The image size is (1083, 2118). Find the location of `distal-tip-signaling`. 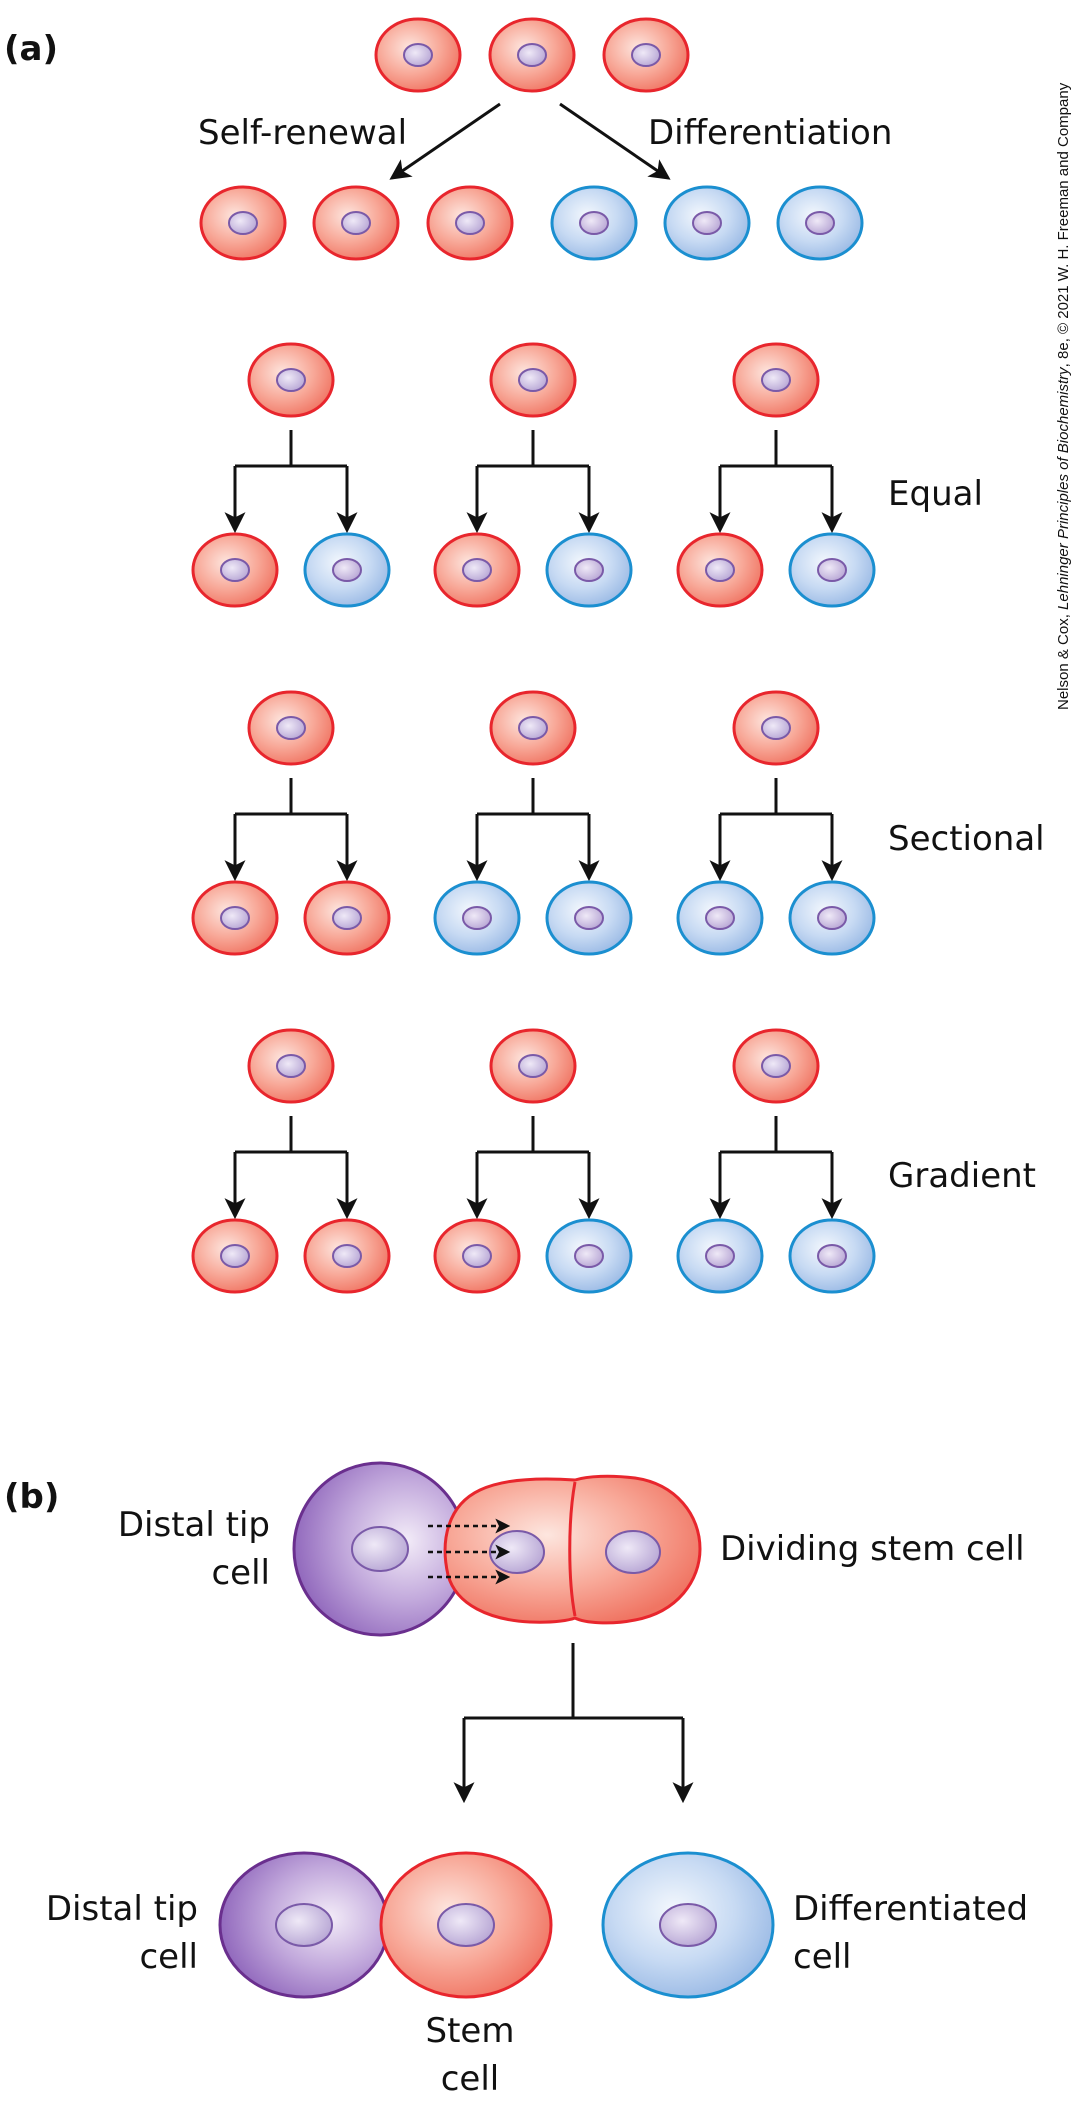

distal-tip-signaling is located at coordinates (497, 1549).